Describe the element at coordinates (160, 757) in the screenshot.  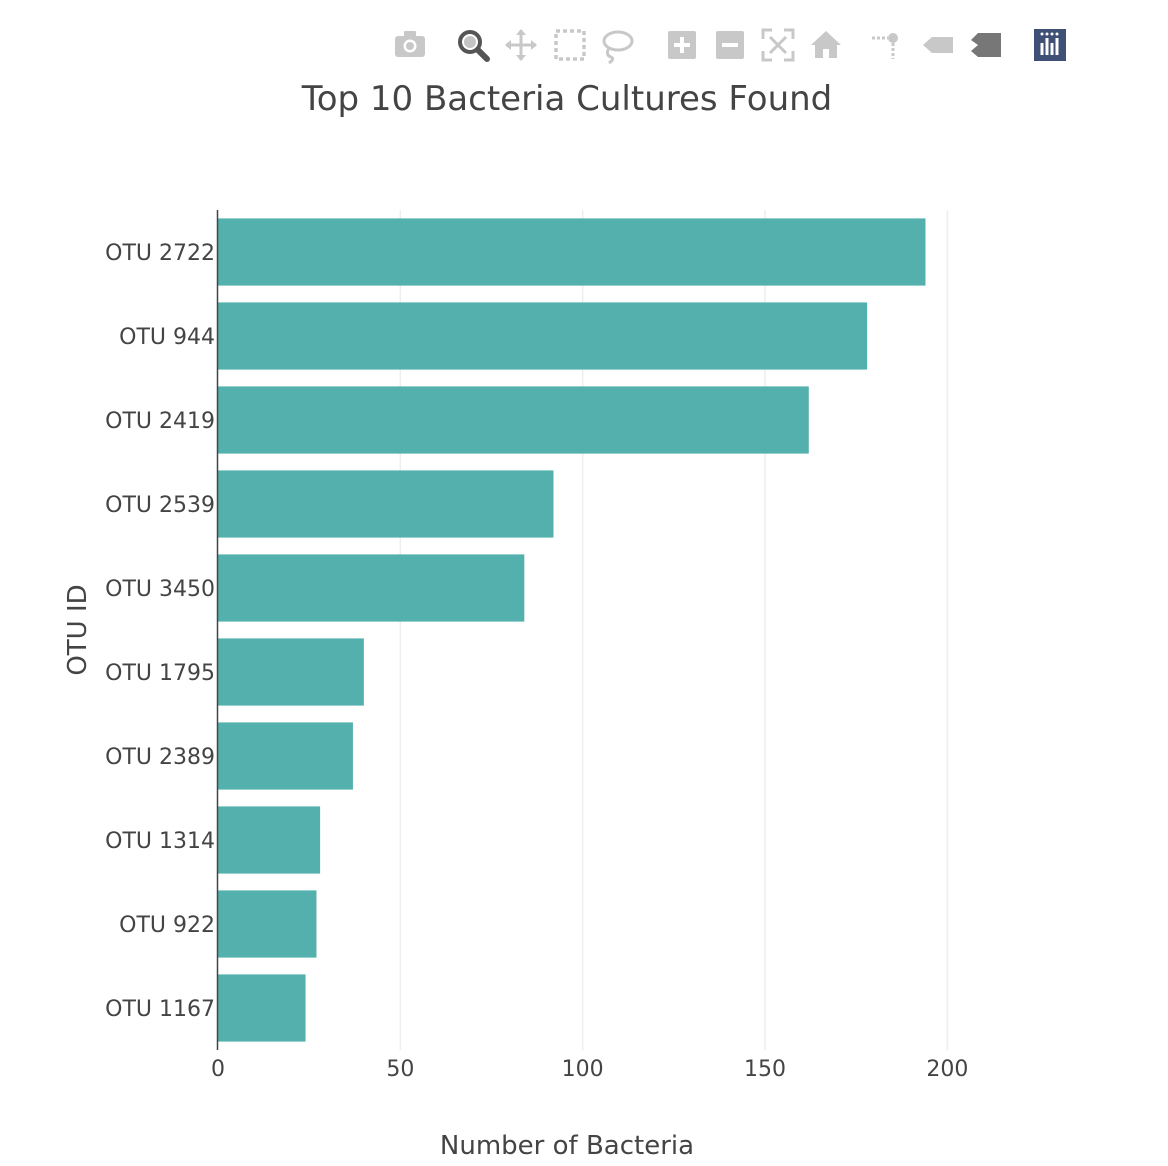
I see `y-tick-label: OTU 2389` at that location.